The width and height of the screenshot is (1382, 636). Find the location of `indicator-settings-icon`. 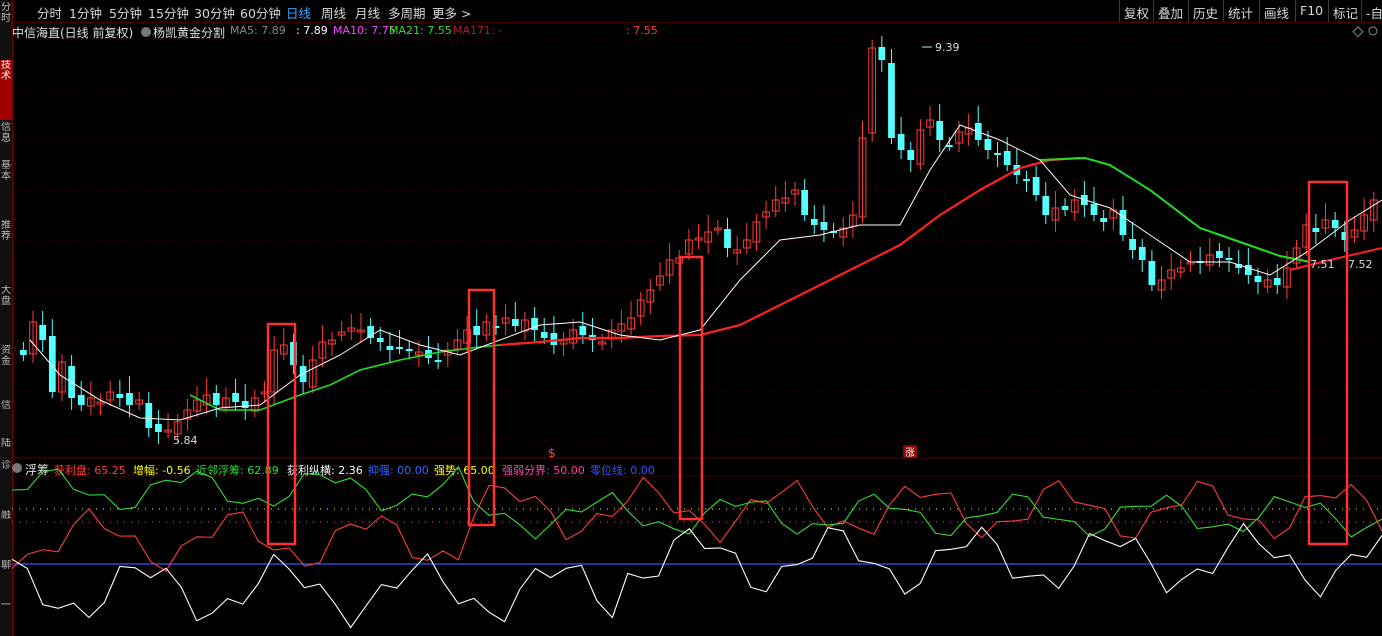

indicator-settings-icon is located at coordinates (146, 32).